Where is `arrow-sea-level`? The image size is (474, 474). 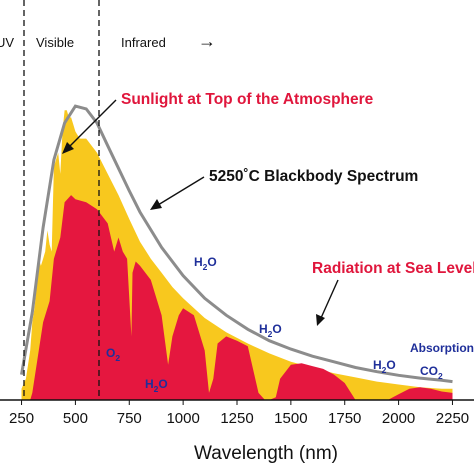
arrow-sea-level is located at coordinates (329, 299).